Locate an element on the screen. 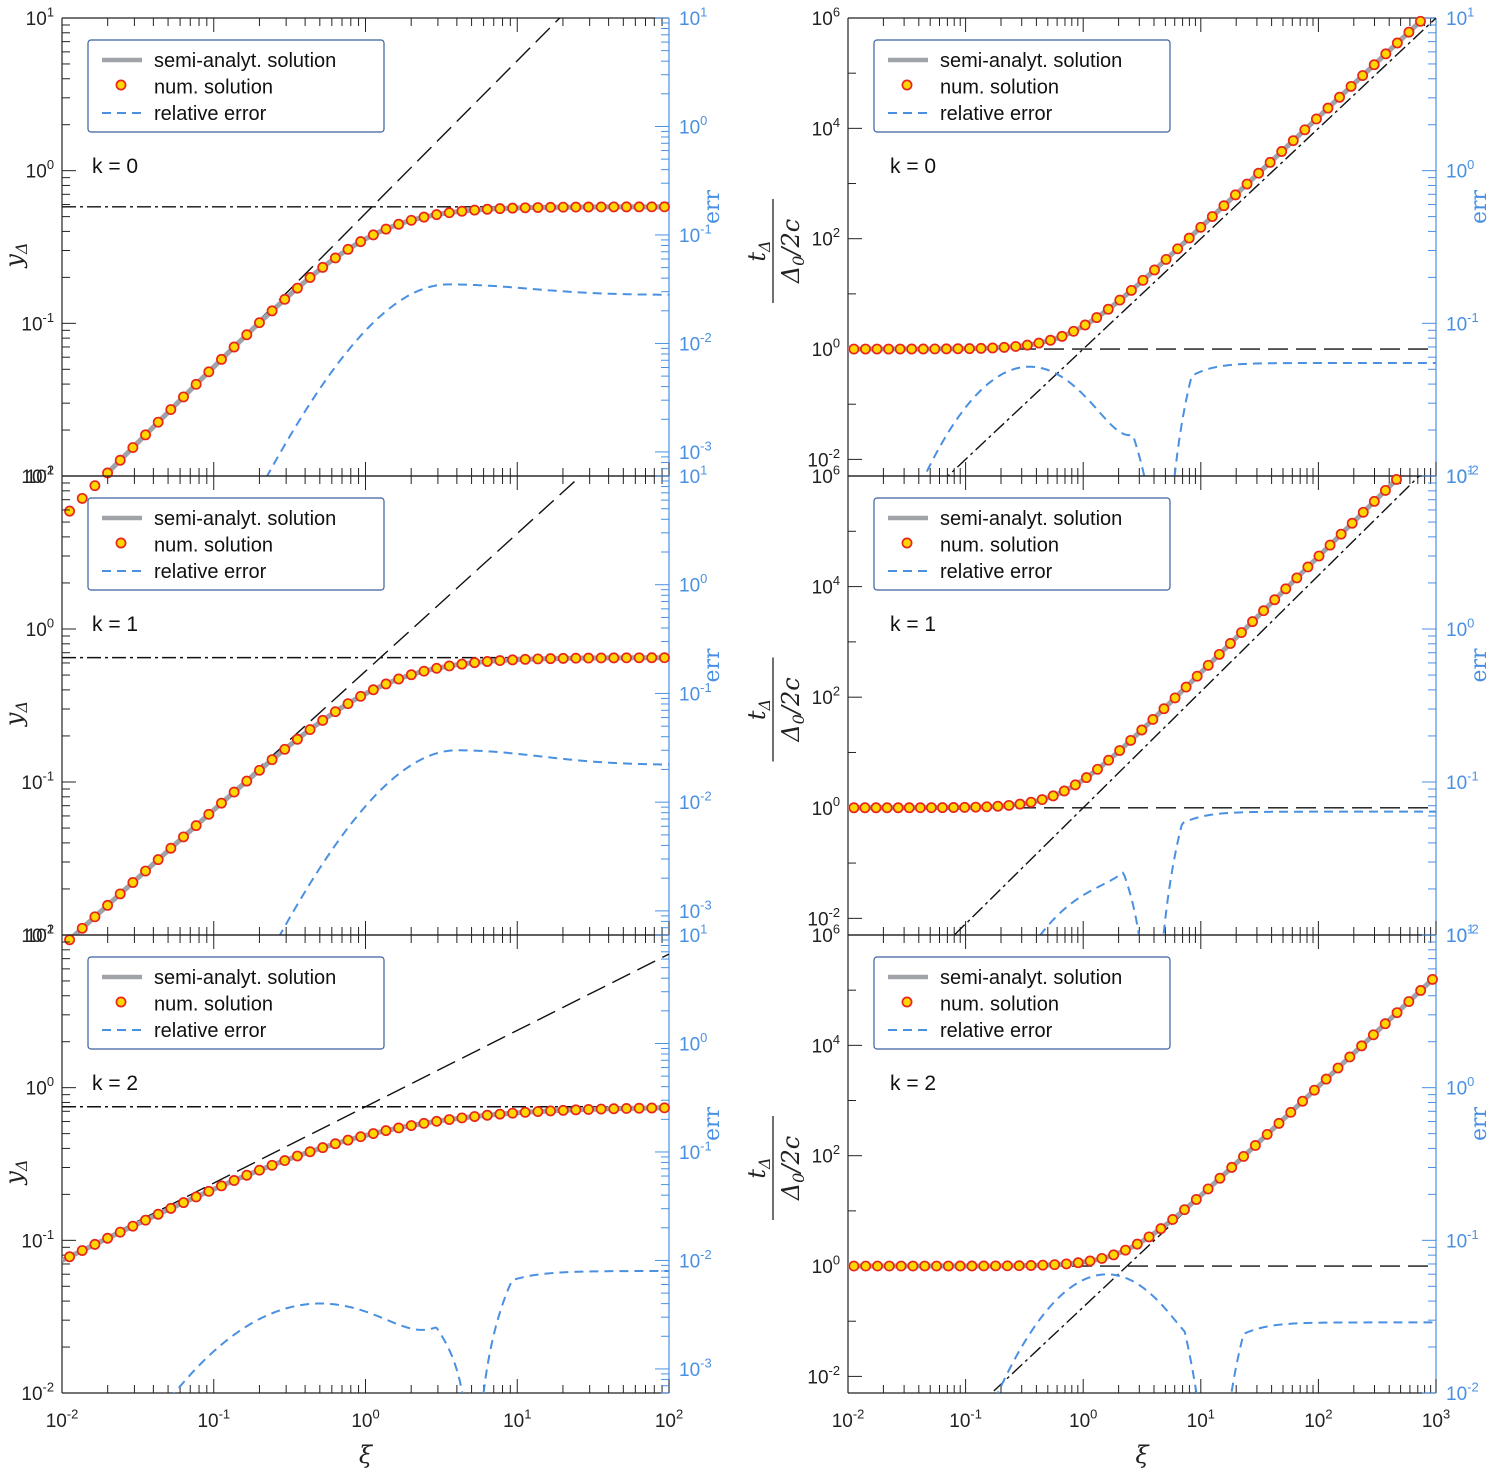 The image size is (1495, 1479). y-tick-label: 10⁴ is located at coordinates (826, 586).